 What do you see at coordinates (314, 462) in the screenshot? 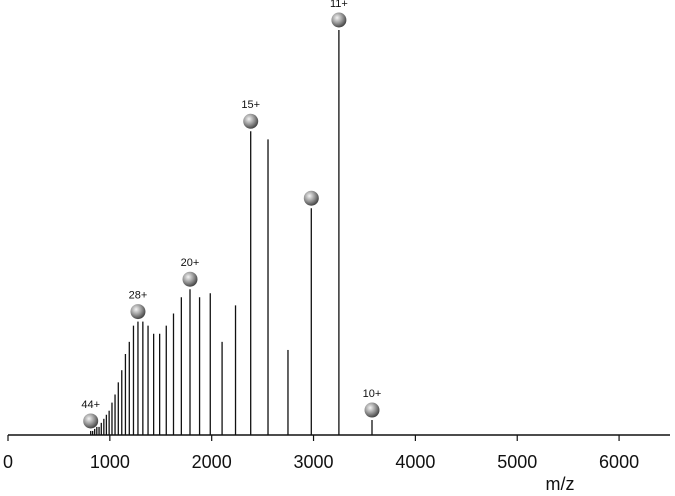
I see `x-tick-label: 3000` at bounding box center [314, 462].